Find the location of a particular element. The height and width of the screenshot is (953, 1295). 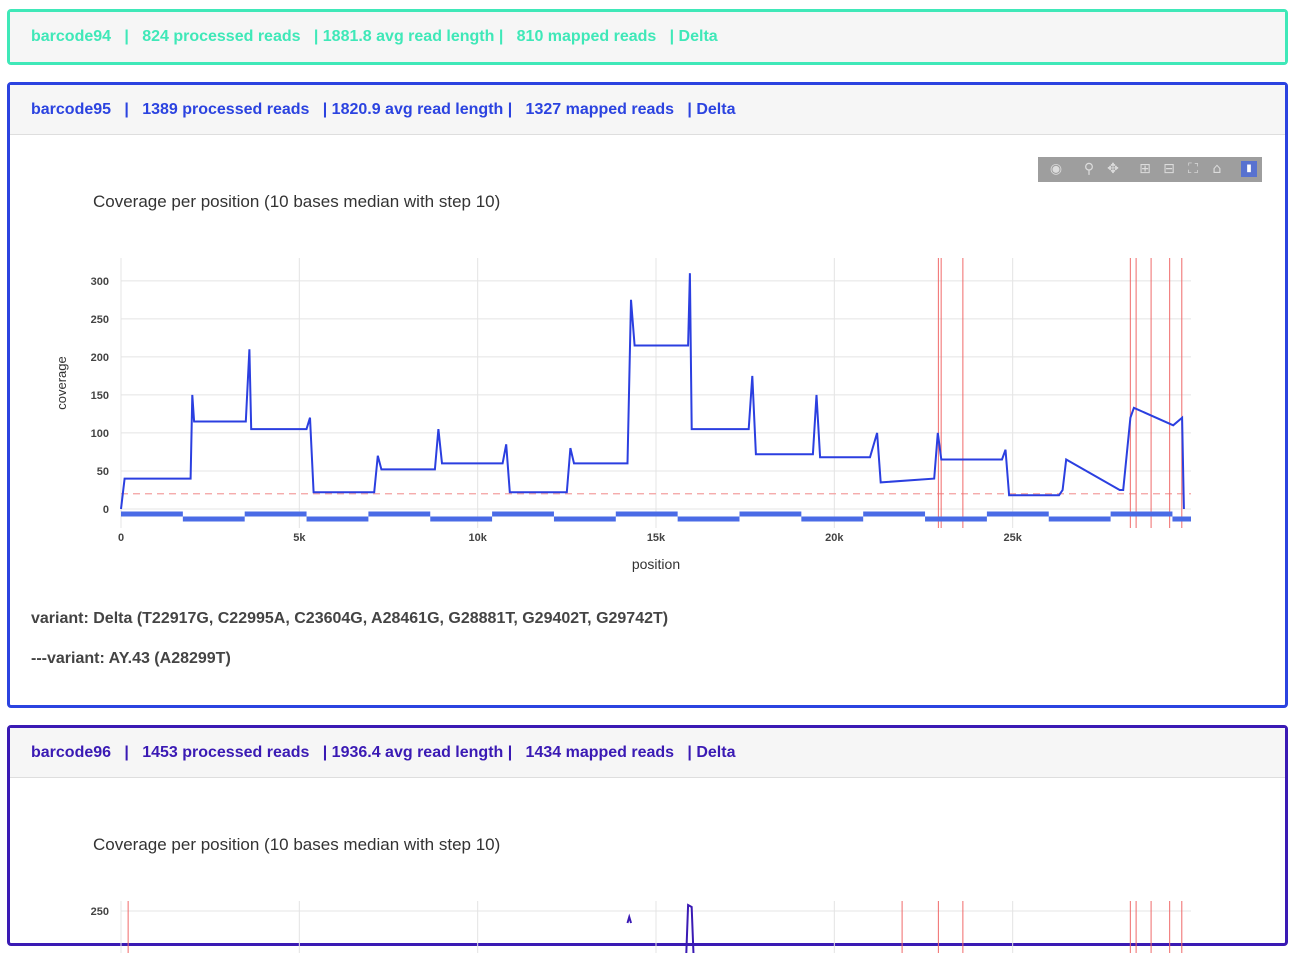

plotly-logo-icon: ▮ is located at coordinates (1249, 169).